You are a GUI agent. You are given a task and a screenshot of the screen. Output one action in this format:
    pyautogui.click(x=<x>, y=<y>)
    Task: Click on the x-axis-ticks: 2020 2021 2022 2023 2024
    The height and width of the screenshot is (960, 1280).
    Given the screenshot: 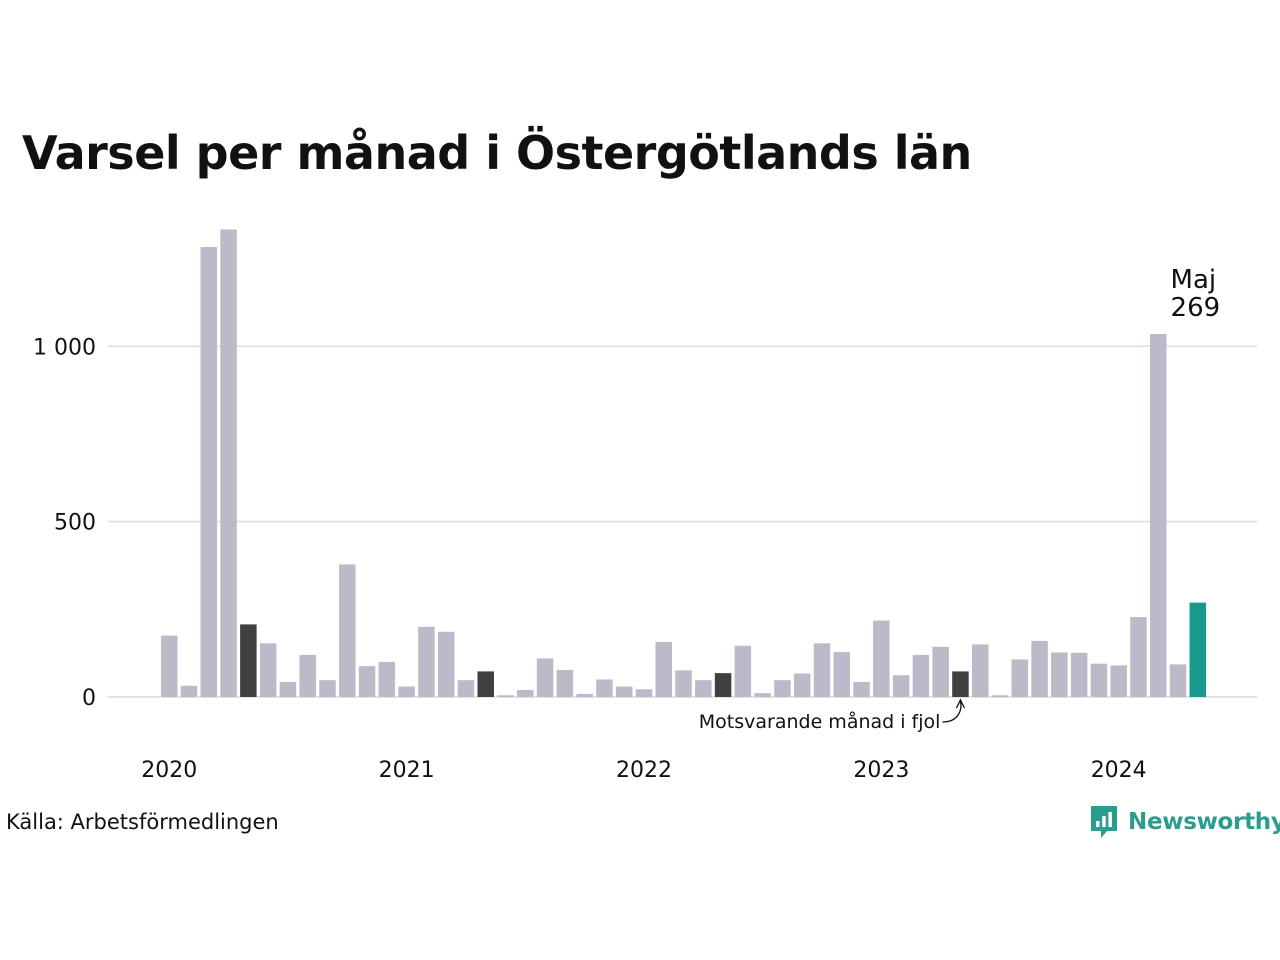 What is the action you would take?
    pyautogui.click(x=643, y=770)
    